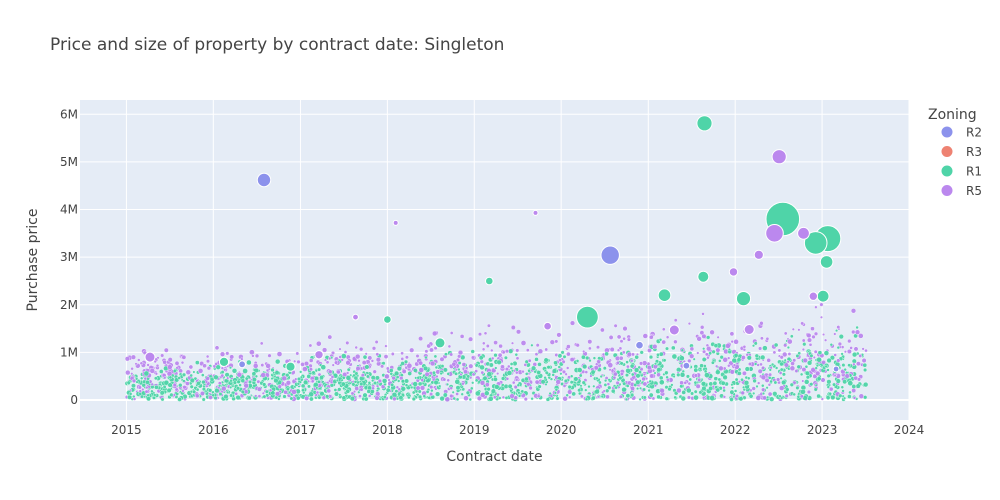 The width and height of the screenshot is (1000, 500). Describe the element at coordinates (961, 152) in the screenshot. I see `legend-item-r3: R3` at that location.